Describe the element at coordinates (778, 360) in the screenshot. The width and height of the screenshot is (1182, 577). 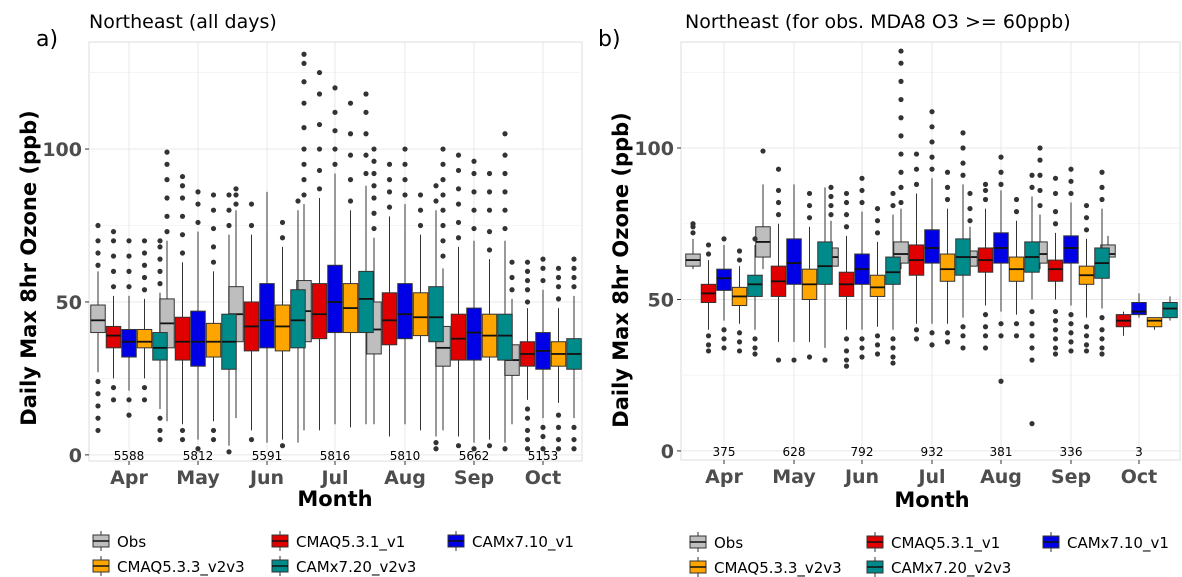
I see `panel-b-cmaq5-3-1-v1-may-outlier` at that location.